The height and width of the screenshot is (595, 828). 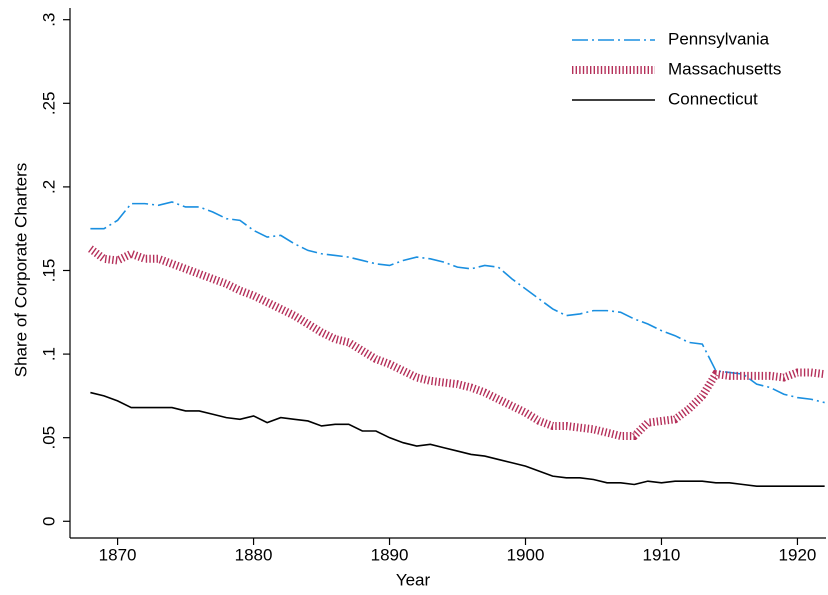 What do you see at coordinates (48, 20) in the screenshot?
I see `y-tick-label: .3` at bounding box center [48, 20].